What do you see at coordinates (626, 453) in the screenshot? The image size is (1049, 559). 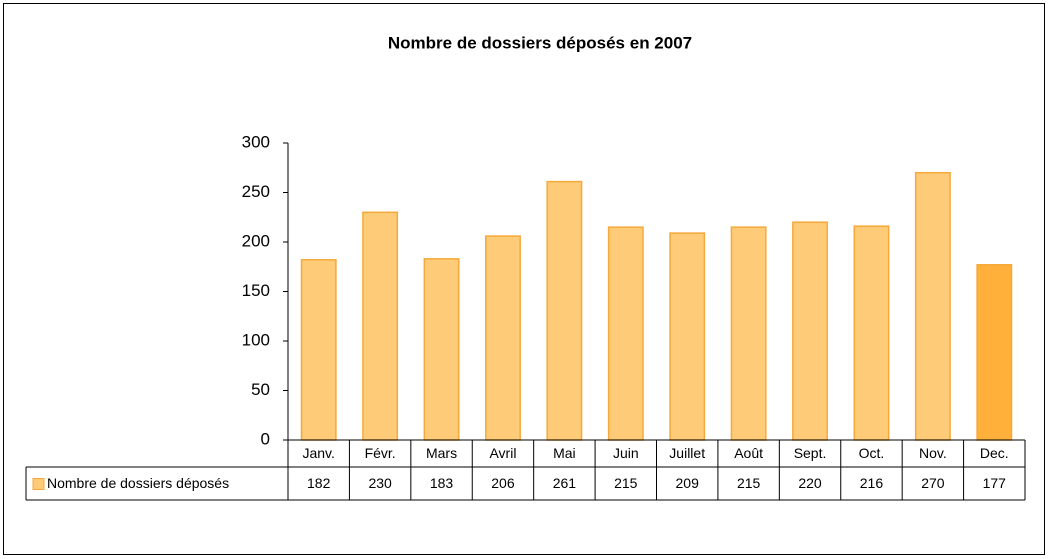 I see `x-tick-label: Juin` at bounding box center [626, 453].